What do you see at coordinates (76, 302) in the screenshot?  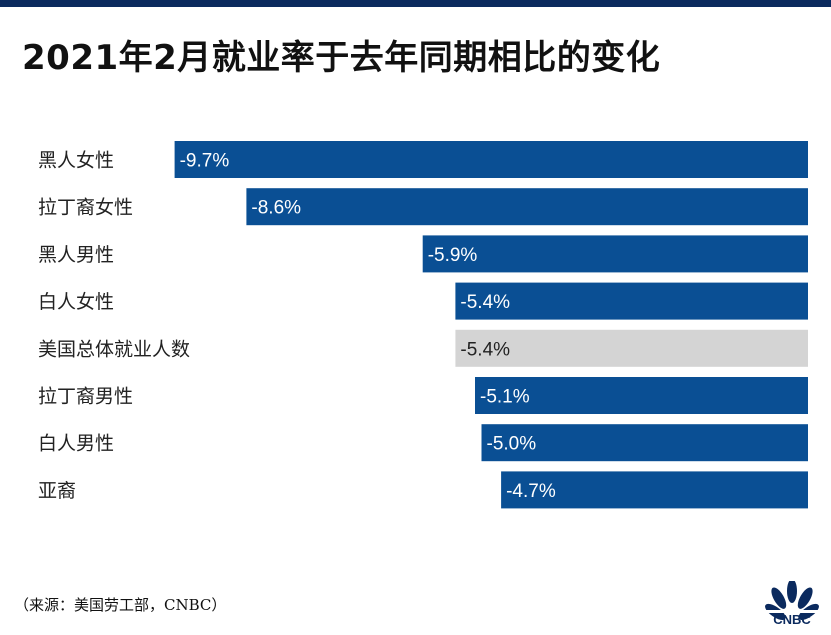 I see `category-label: 白人女性` at bounding box center [76, 302].